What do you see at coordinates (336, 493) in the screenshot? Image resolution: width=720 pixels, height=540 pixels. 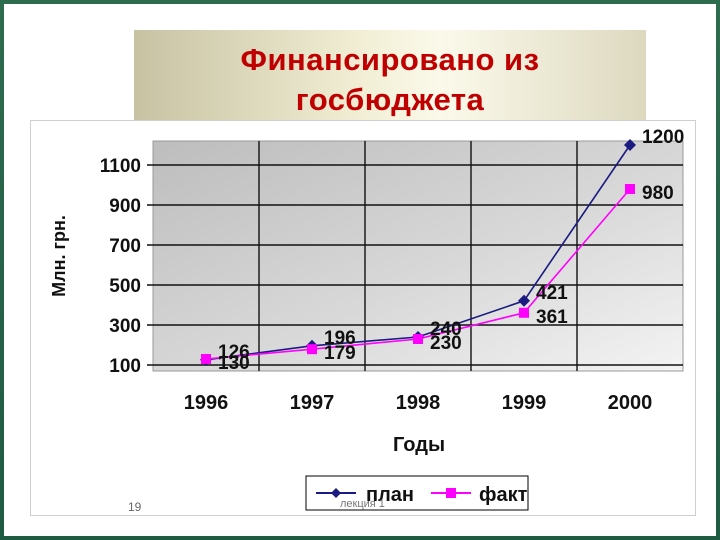 I see `legend-plan-marker` at bounding box center [336, 493].